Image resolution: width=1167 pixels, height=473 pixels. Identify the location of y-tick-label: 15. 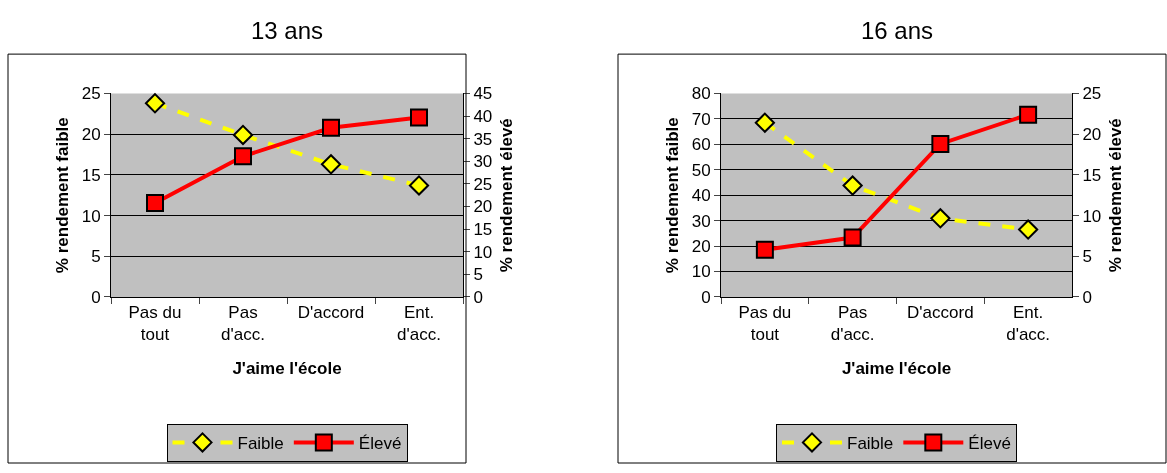
(91, 175).